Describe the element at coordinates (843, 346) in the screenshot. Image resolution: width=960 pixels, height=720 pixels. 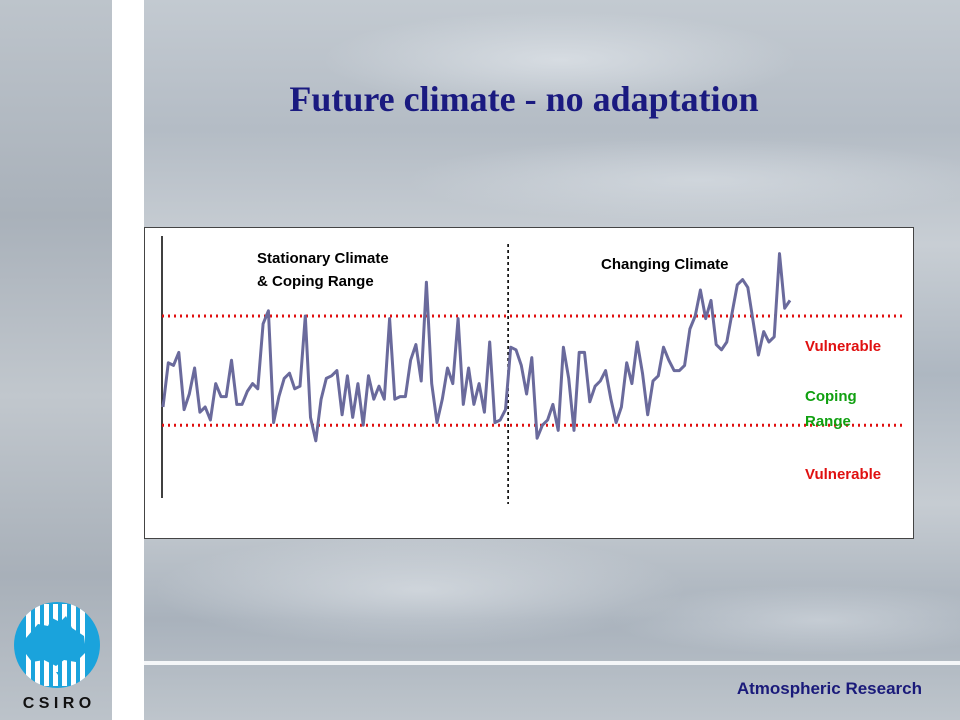
I see `upper-vulnerable-label: Vulnerable` at that location.